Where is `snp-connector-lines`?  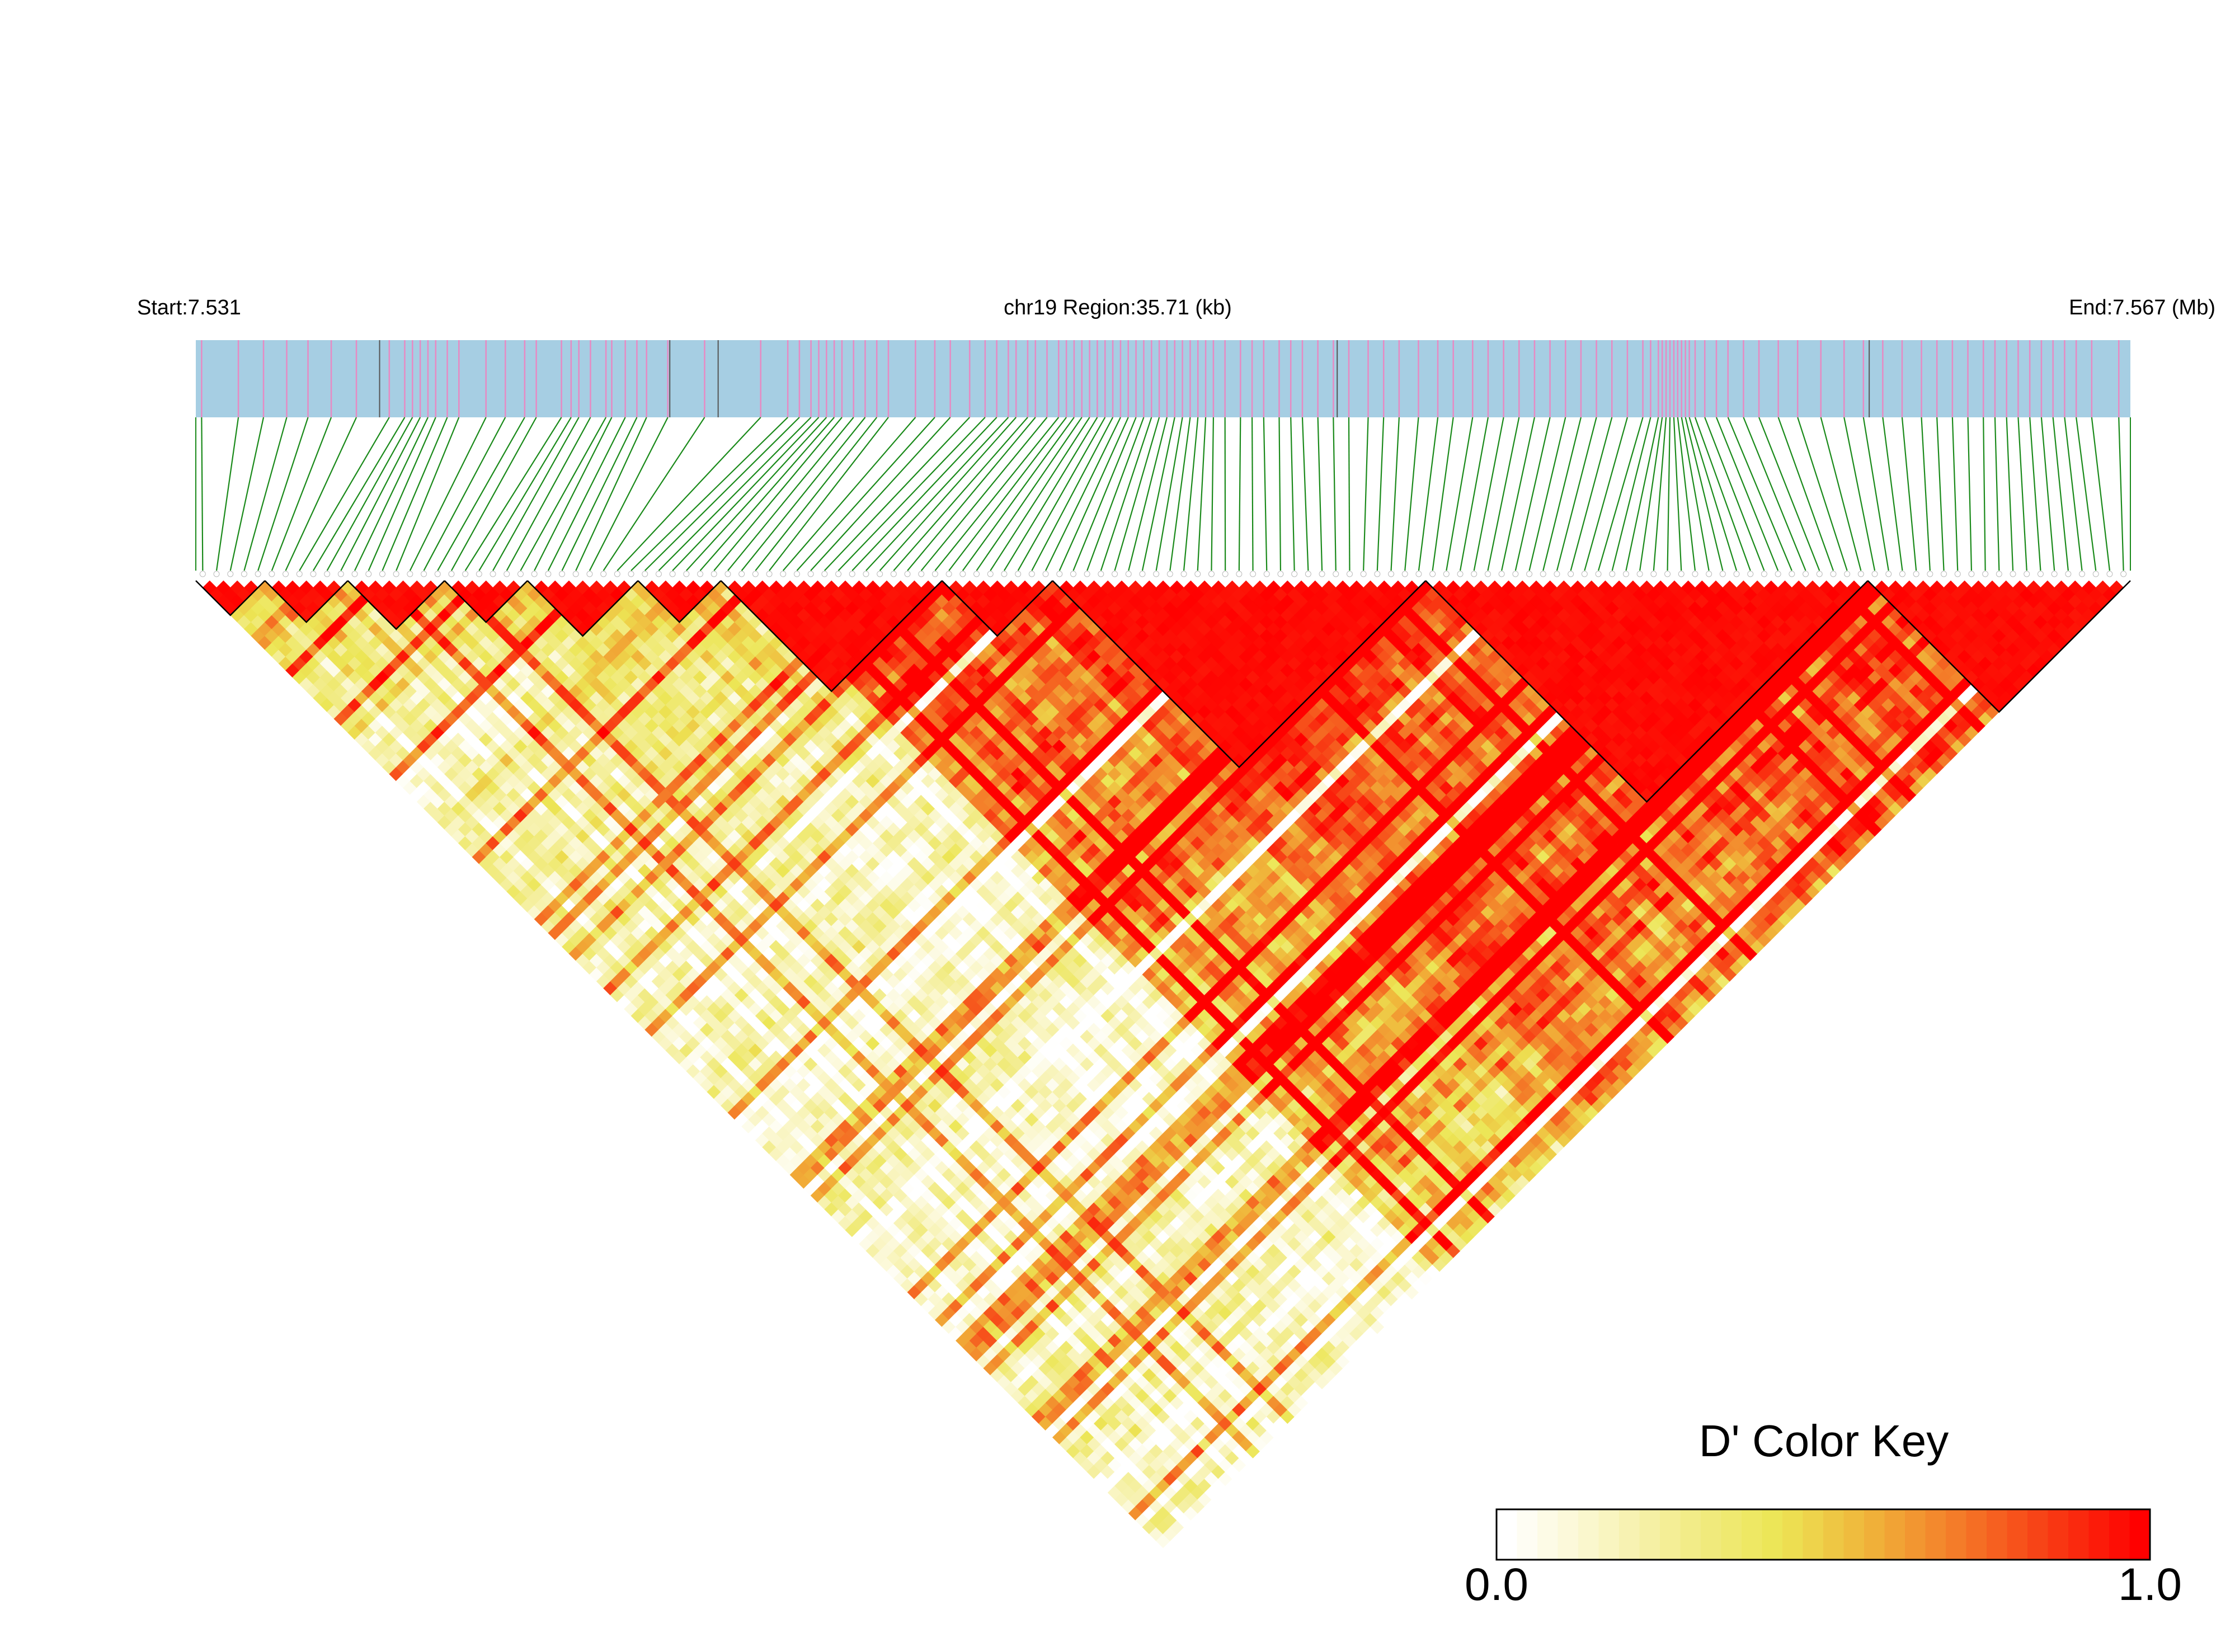 snp-connector-lines is located at coordinates (1163, 497).